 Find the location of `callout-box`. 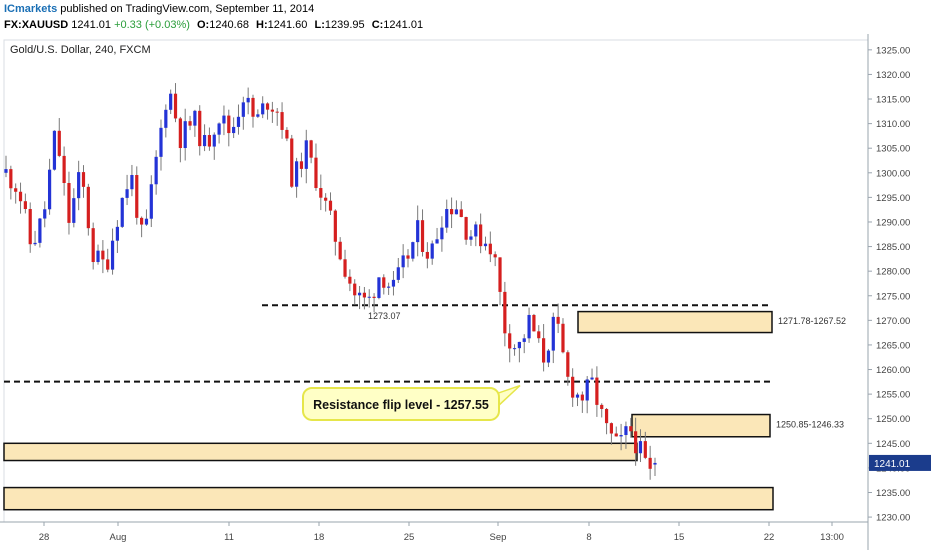

callout-box is located at coordinates (401, 403).